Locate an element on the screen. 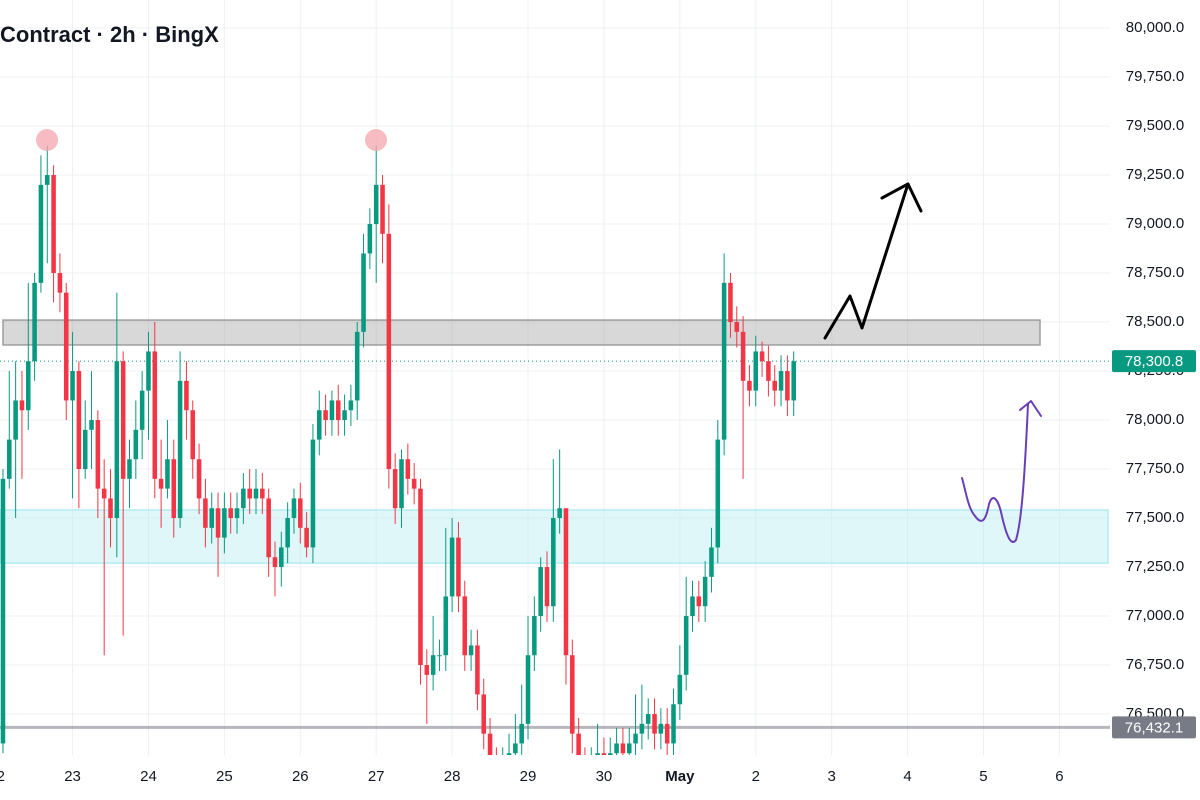 This screenshot has height=800, width=1200. x-tick-label: 28 is located at coordinates (452, 776).